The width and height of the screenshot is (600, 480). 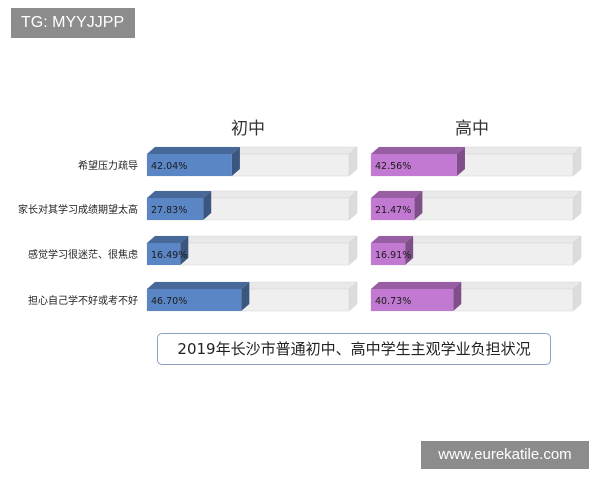 I want to click on watermark-bottom: www.eurekatile.com, so click(x=505, y=455).